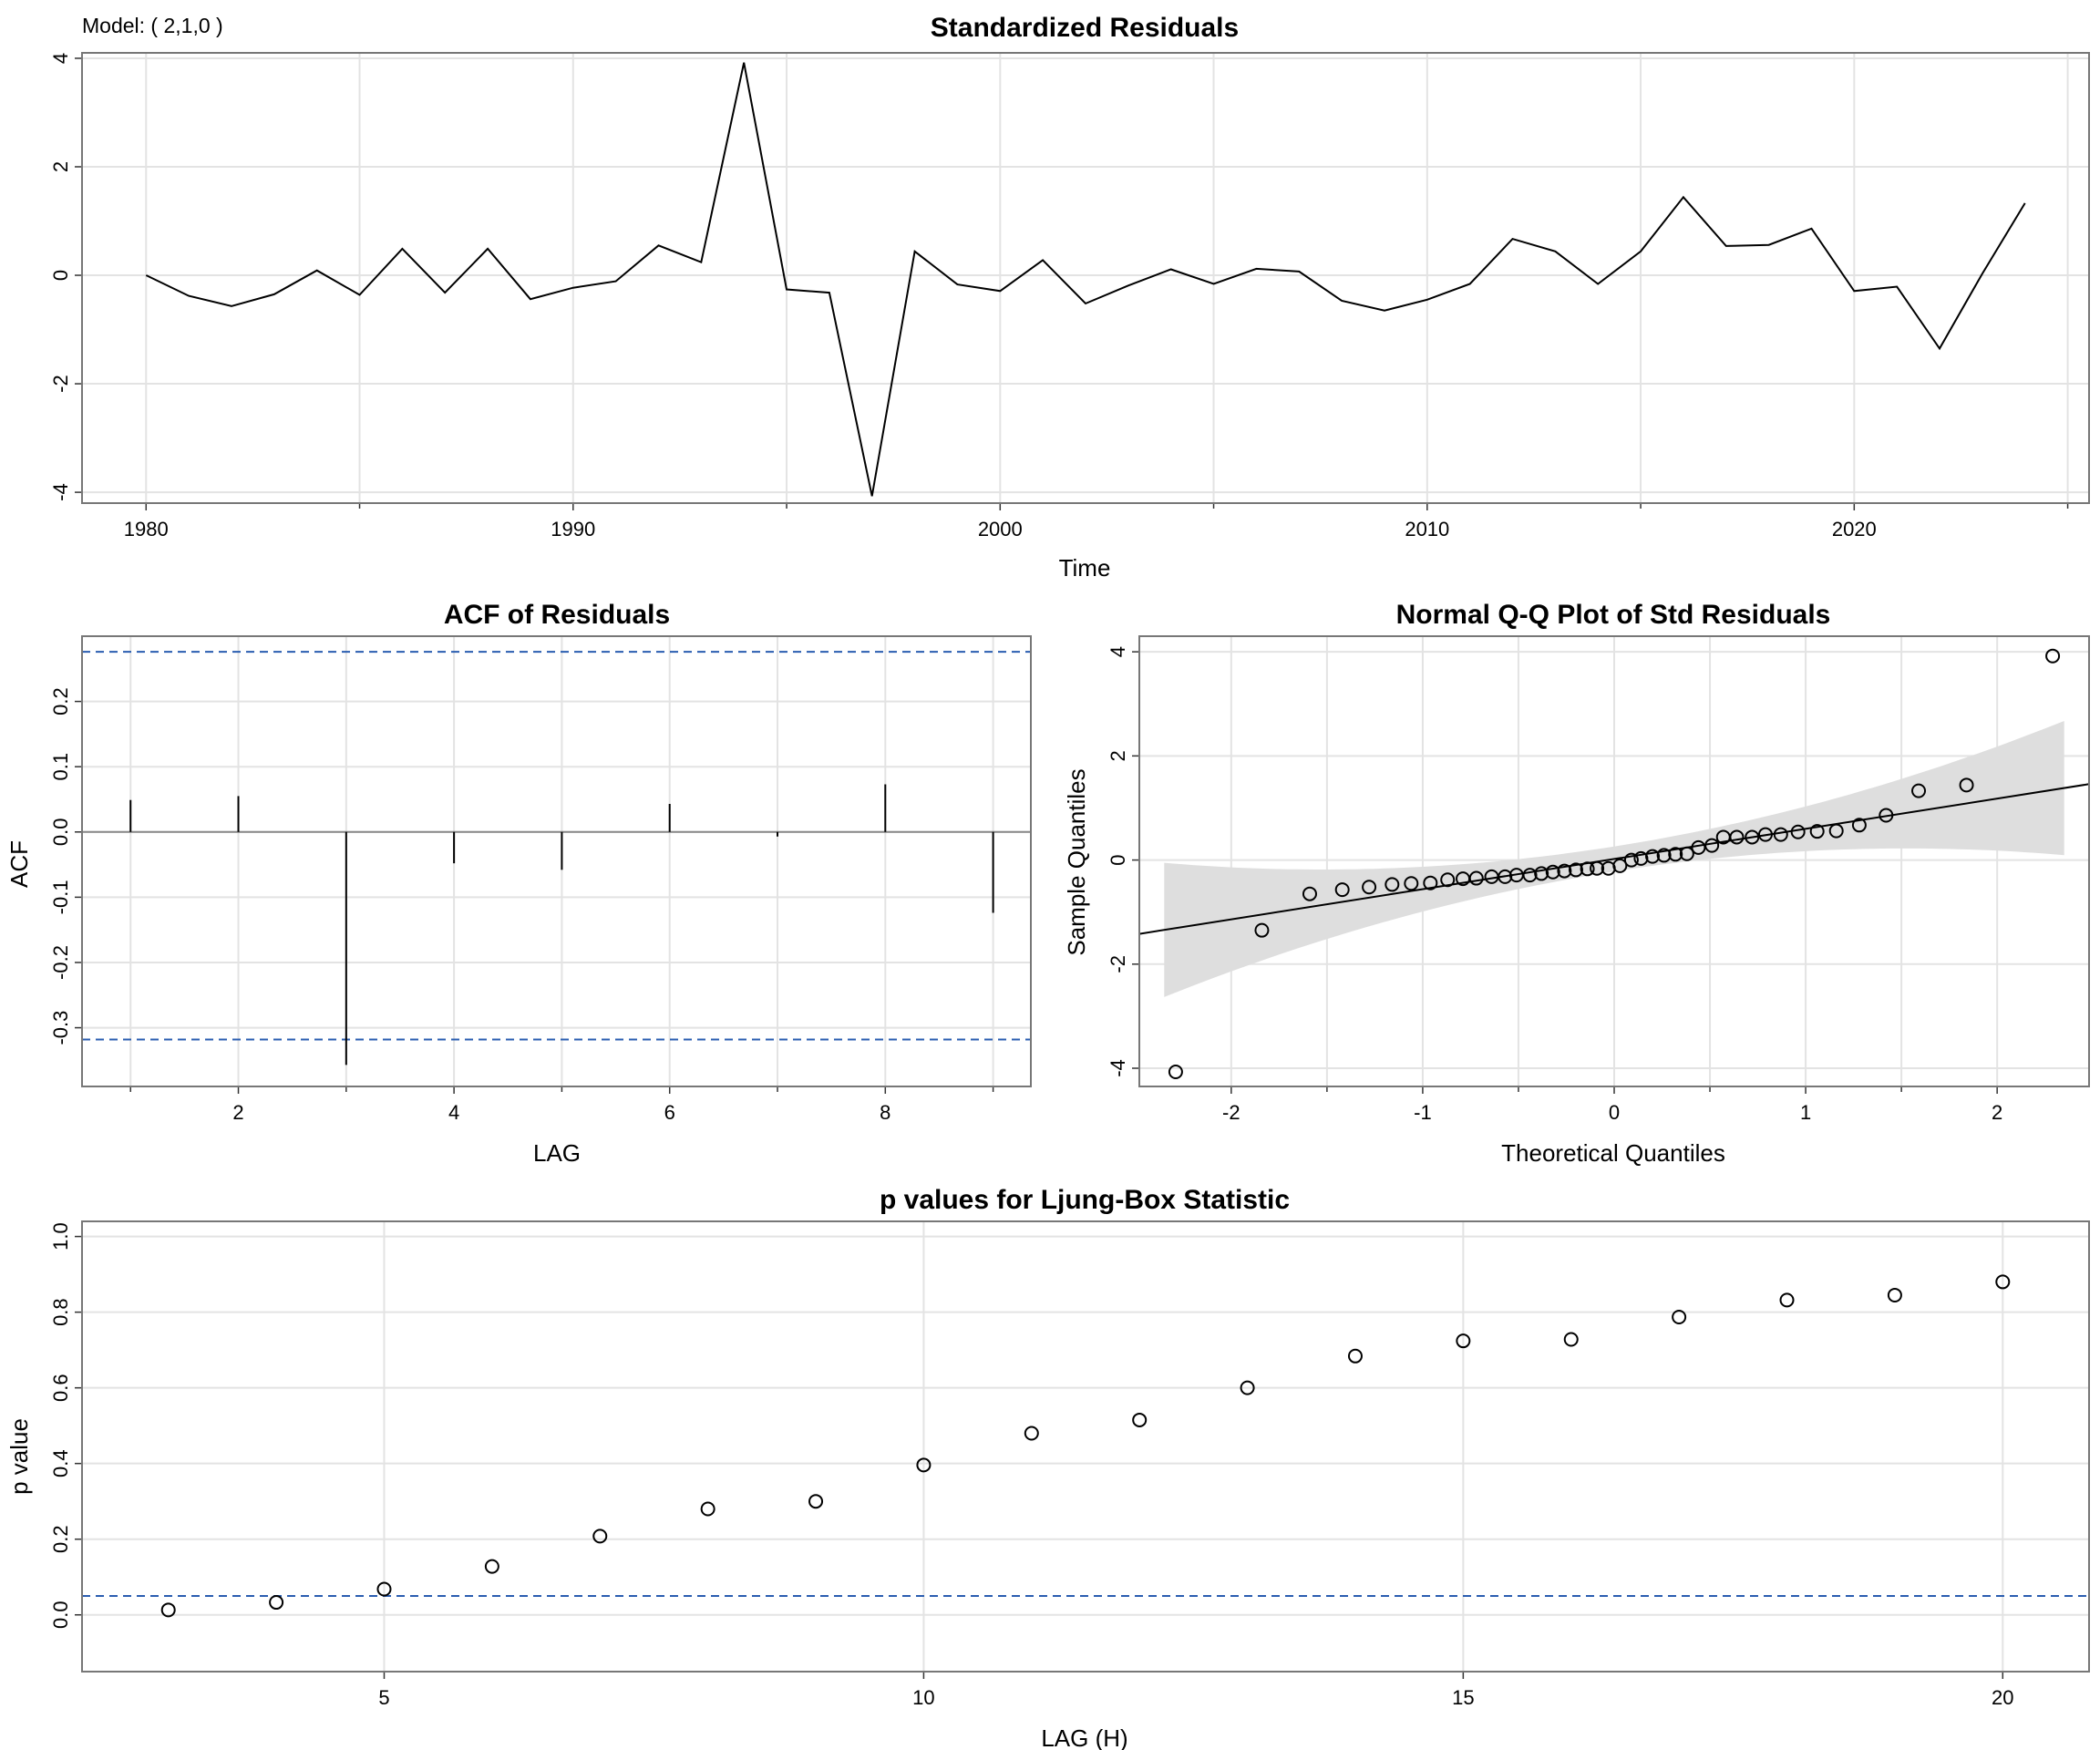 This screenshot has width=2100, height=1750. What do you see at coordinates (1085, 568) in the screenshot?
I see `std-residuals-xlabel: Time` at bounding box center [1085, 568].